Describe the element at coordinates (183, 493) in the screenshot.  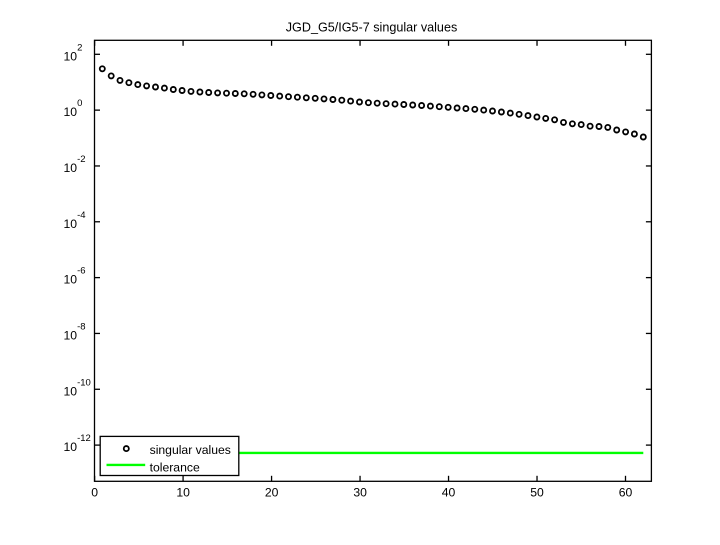
I see `svg-text: 10` at that location.